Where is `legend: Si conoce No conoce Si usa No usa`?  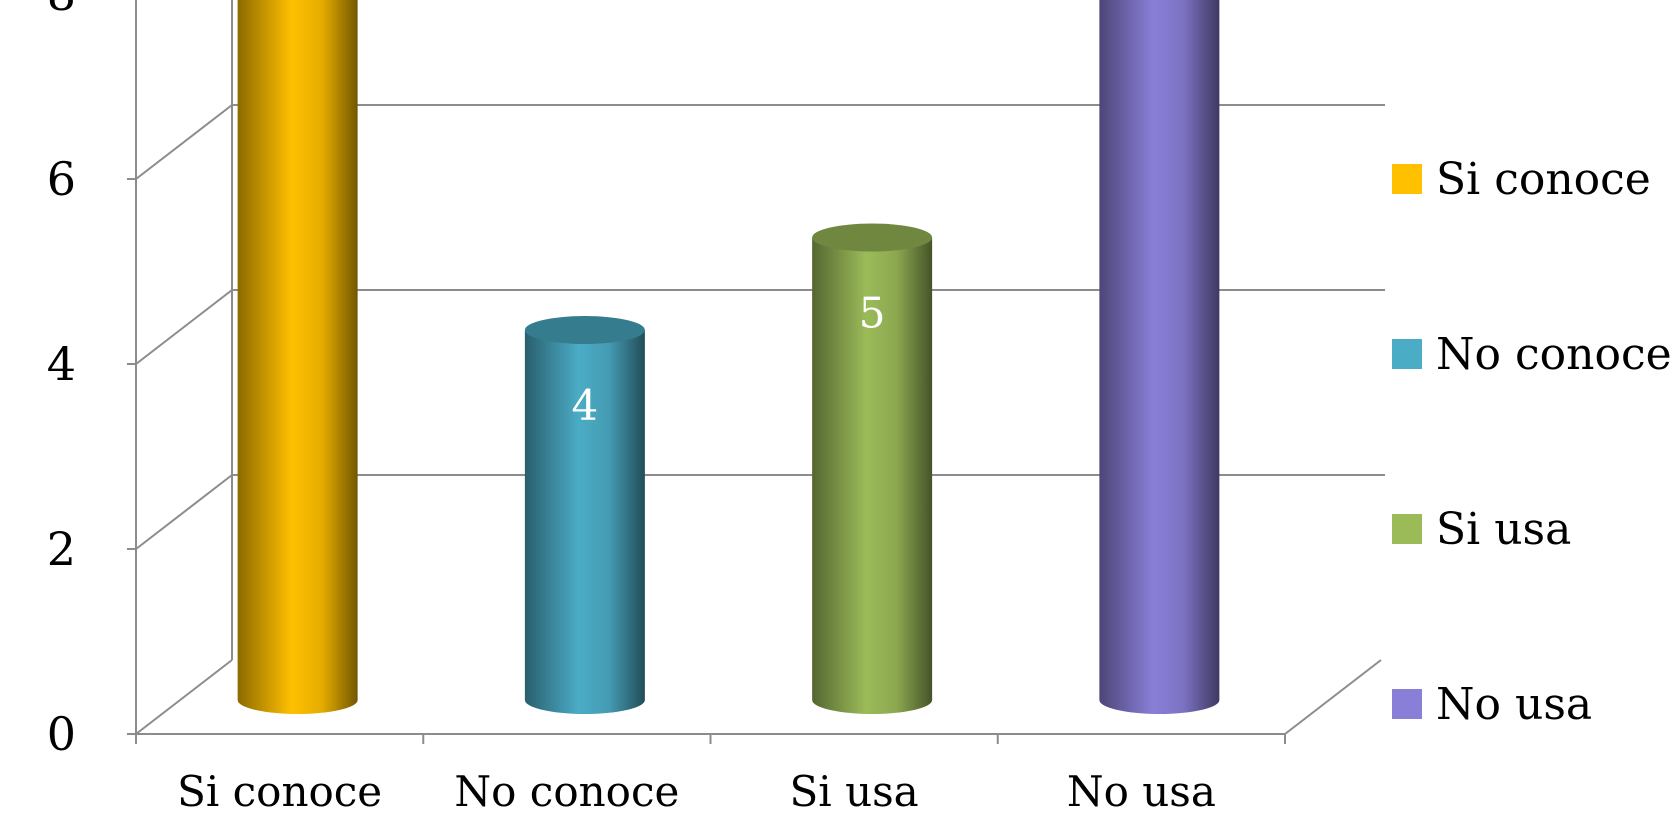
legend: Si conoce No conoce Si usa No usa is located at coordinates (1532, 442).